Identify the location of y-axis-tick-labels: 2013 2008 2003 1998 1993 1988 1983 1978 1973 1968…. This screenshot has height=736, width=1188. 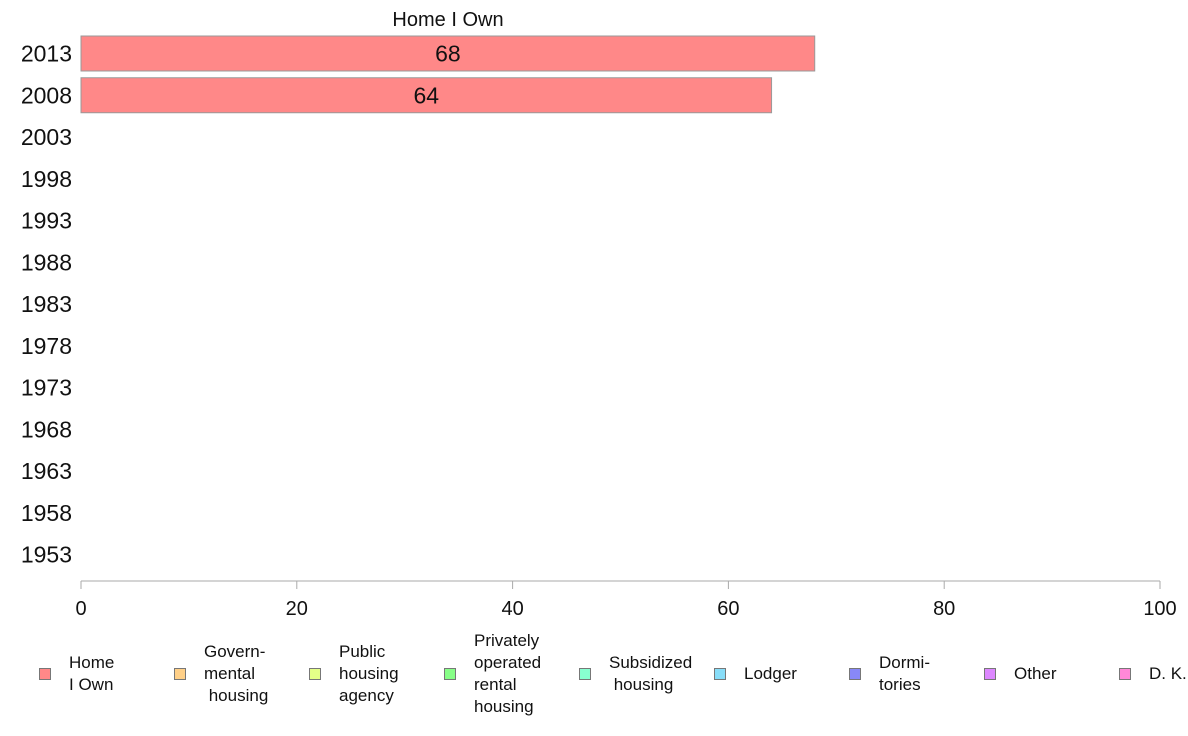
(46, 304).